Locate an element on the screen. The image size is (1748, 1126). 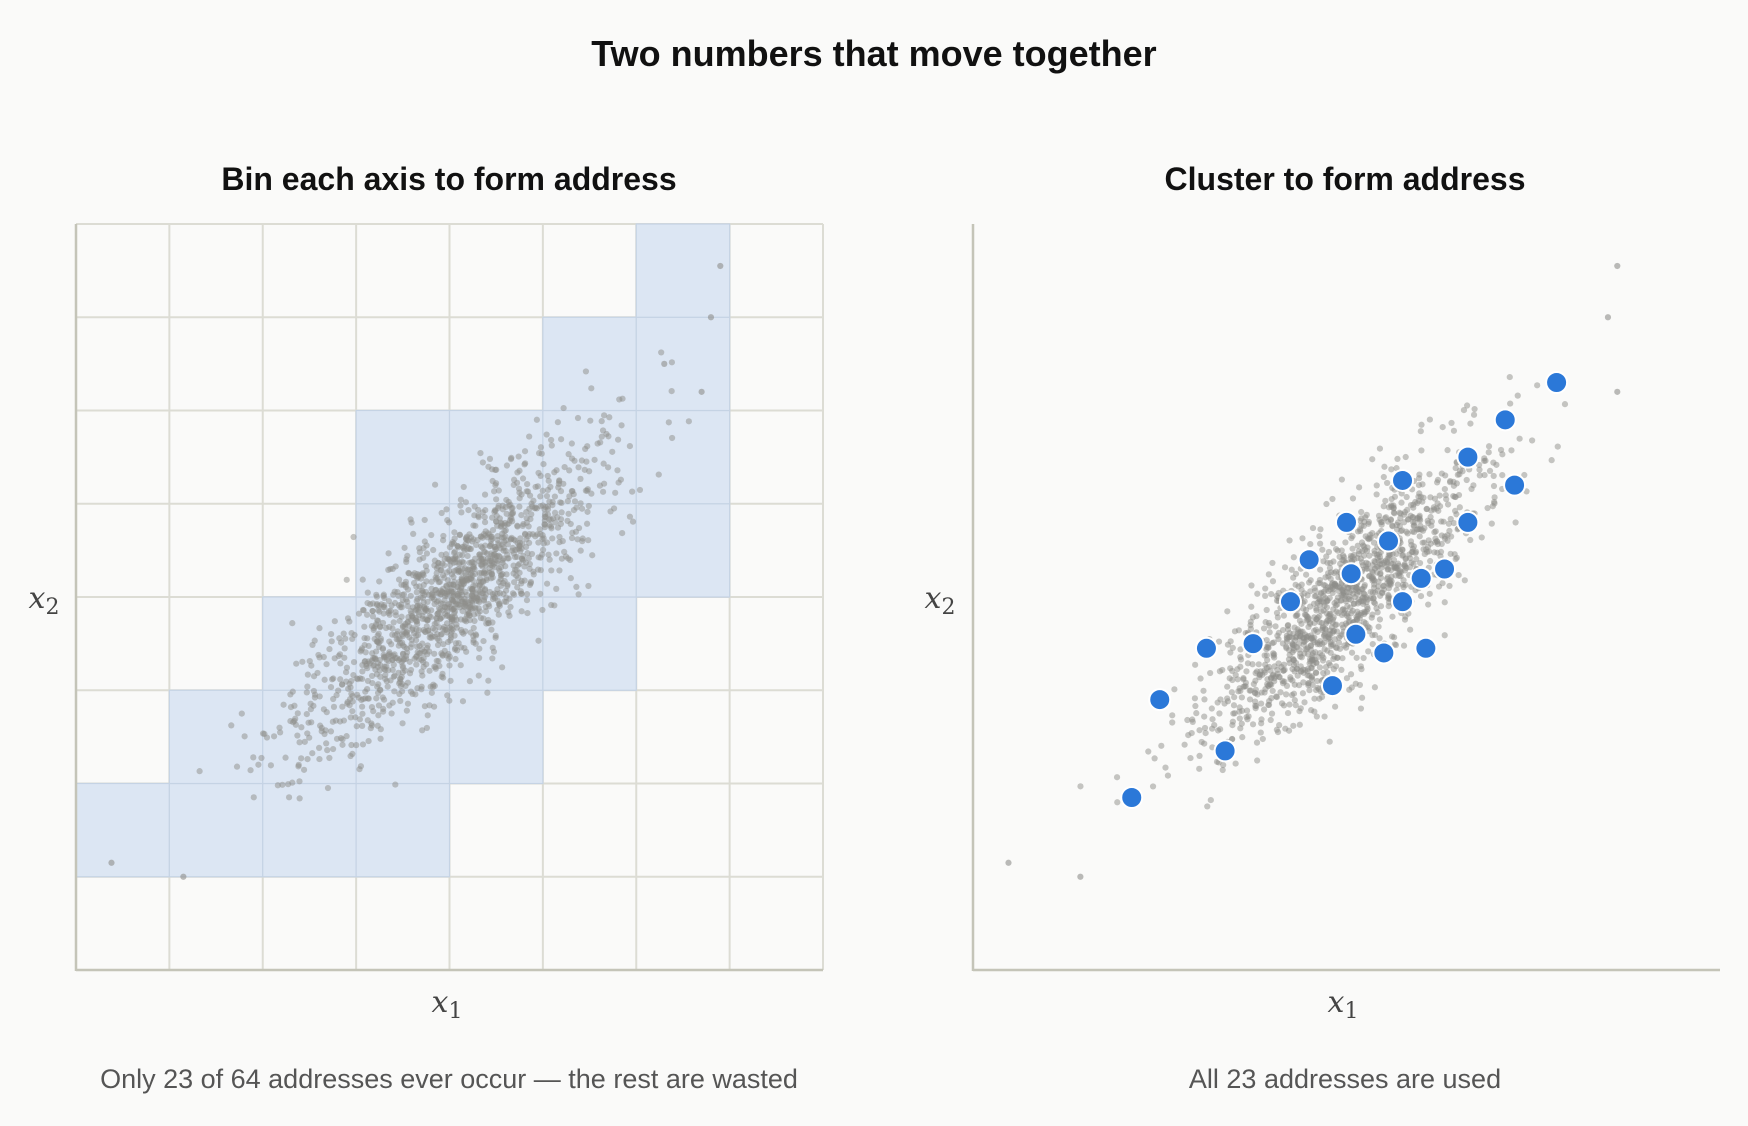
data-point-outlier is located at coordinates (1617, 266).